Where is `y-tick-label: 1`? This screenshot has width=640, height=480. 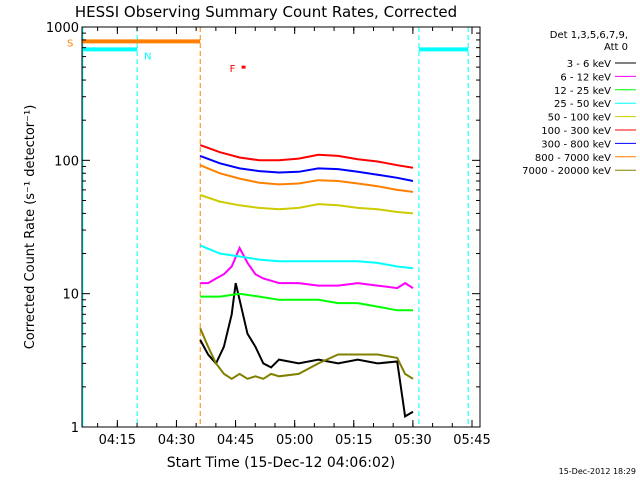
y-tick-label: 1 is located at coordinates (75, 428).